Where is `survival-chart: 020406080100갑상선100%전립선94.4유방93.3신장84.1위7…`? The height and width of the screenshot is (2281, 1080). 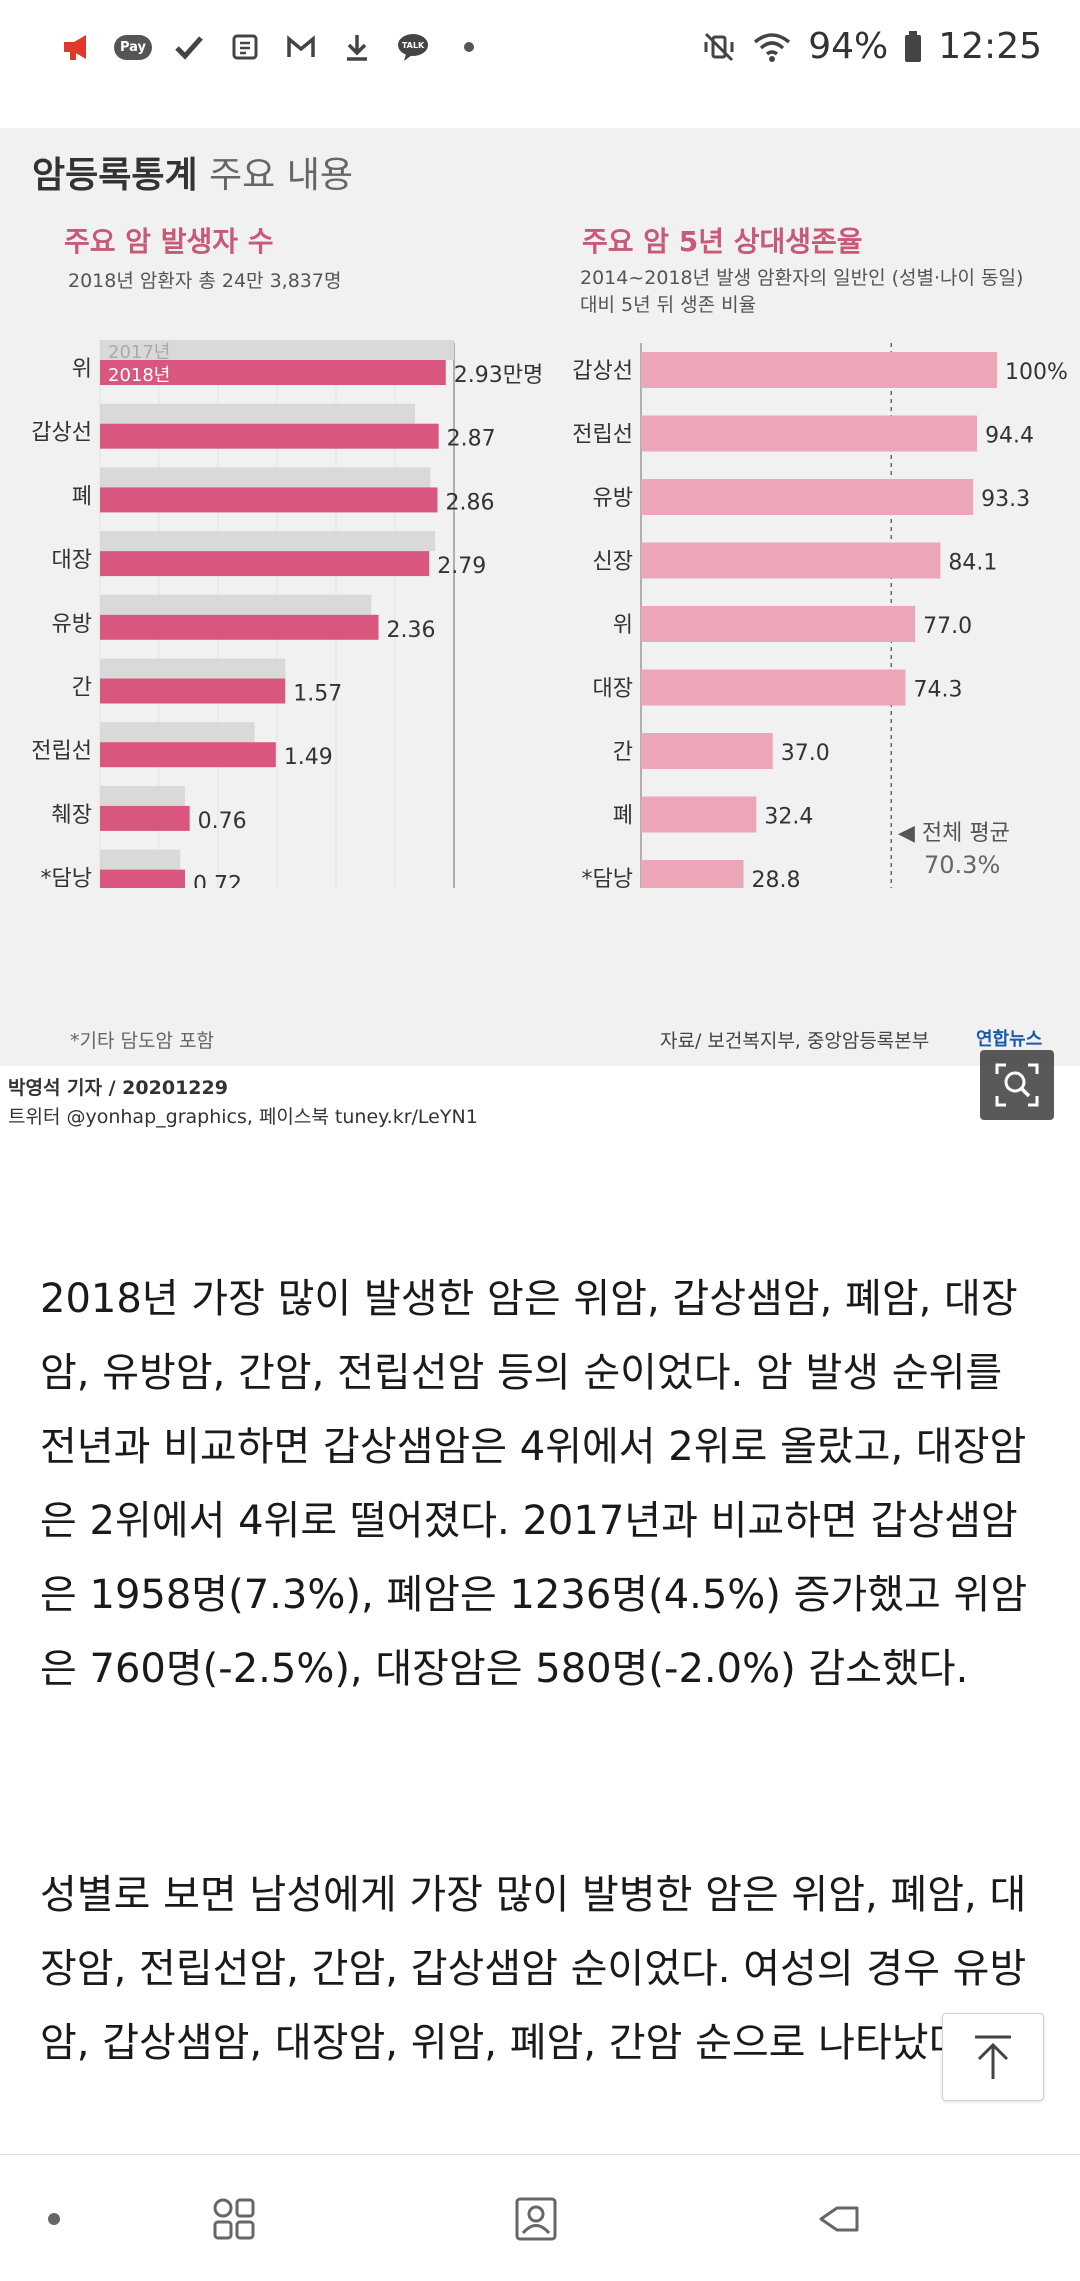
survival-chart: 020406080100갑상선100%전립선94.4유방93.3신장84.1위7… is located at coordinates (820, 615).